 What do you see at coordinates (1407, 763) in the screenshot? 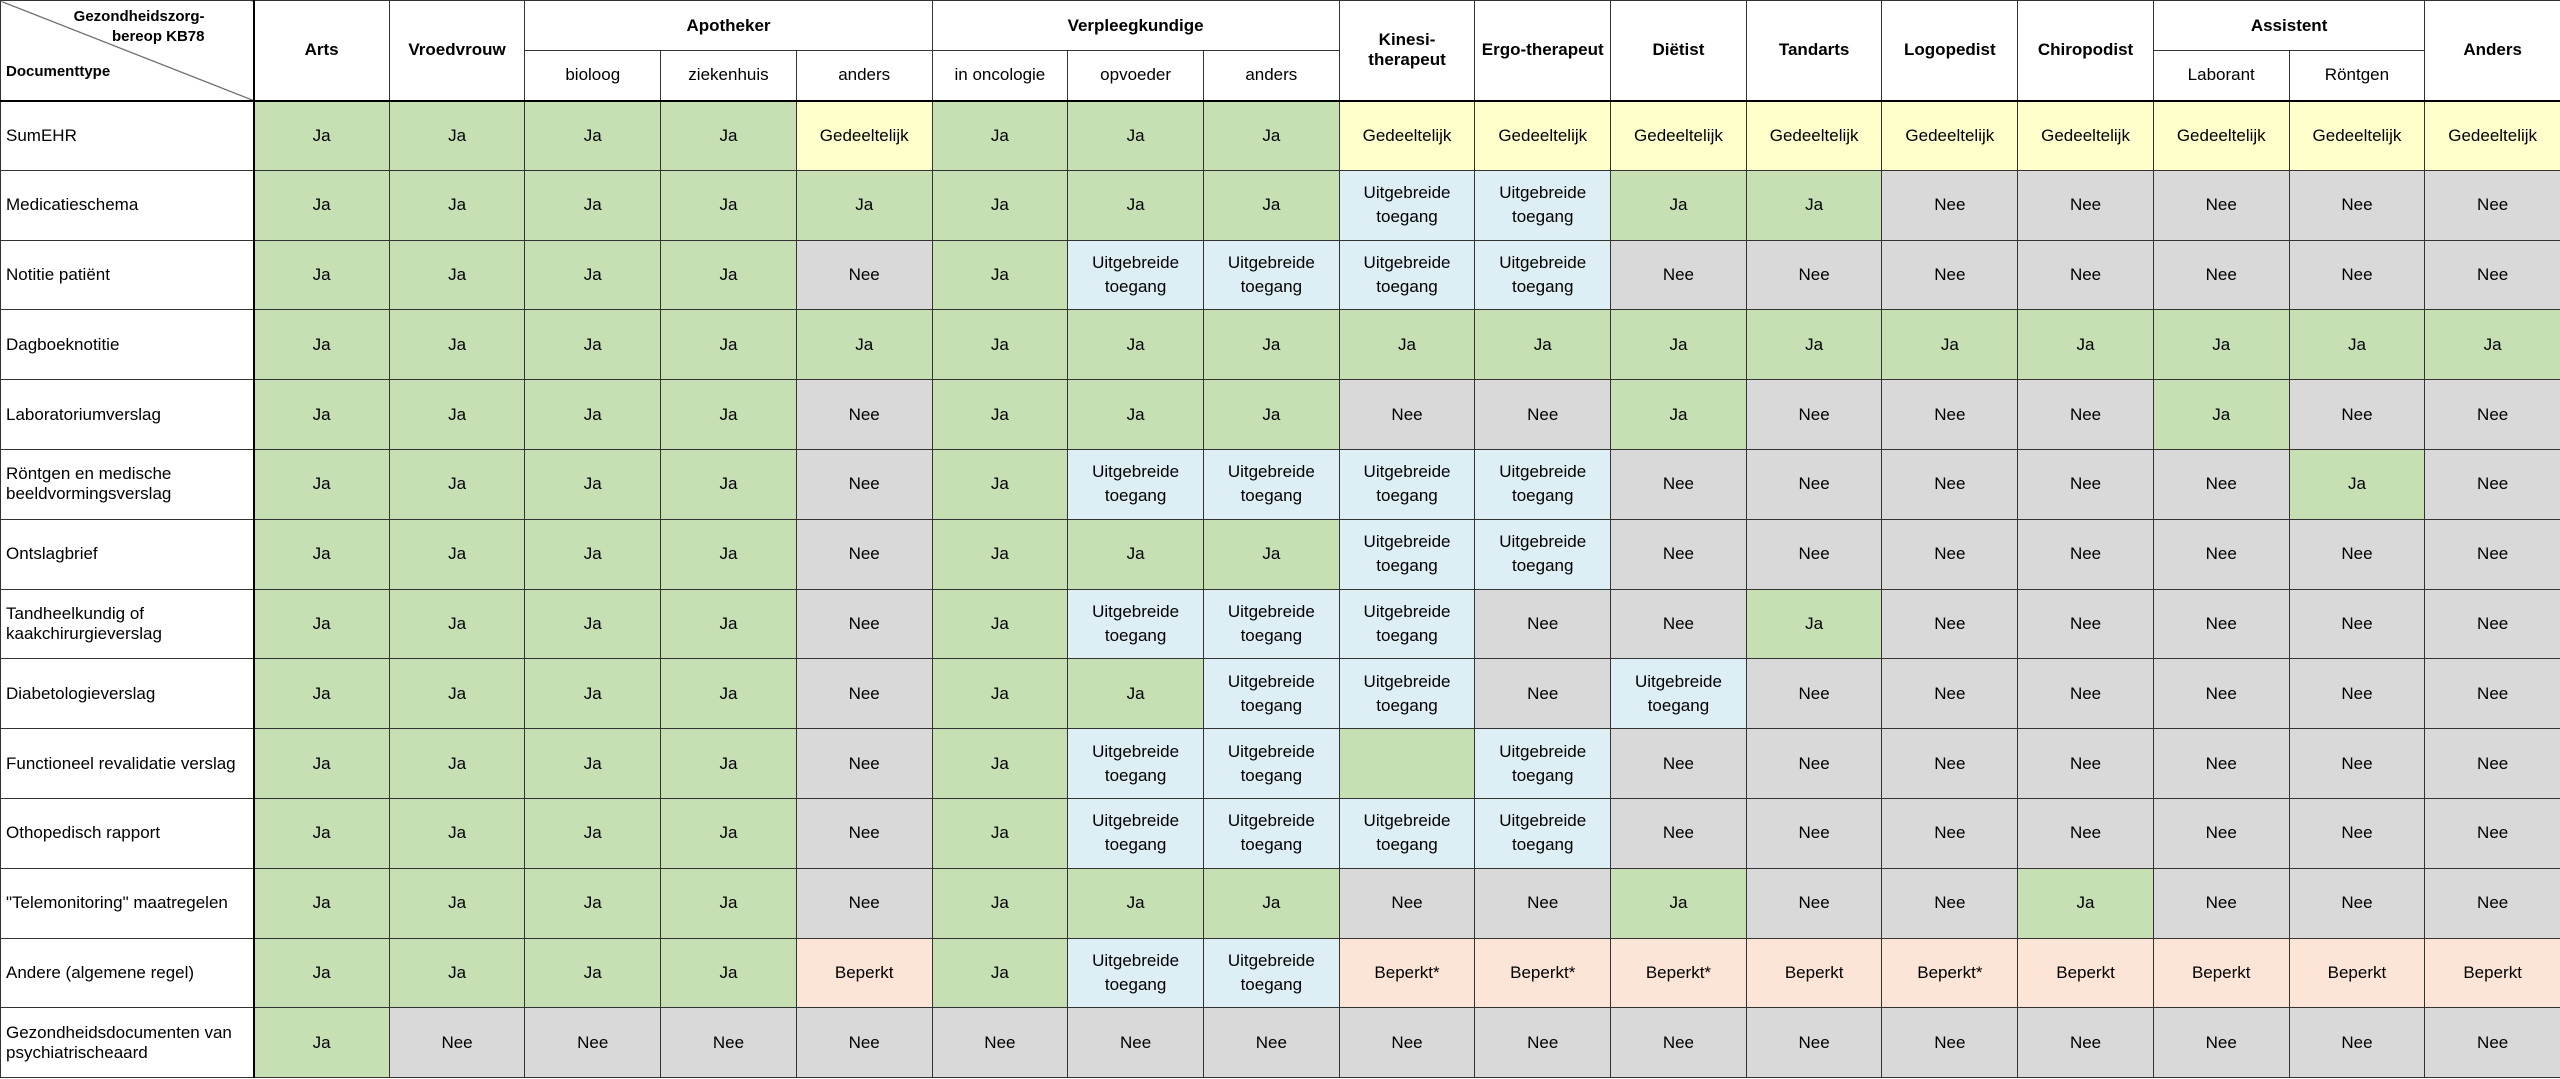
I see `access-cell` at bounding box center [1407, 763].